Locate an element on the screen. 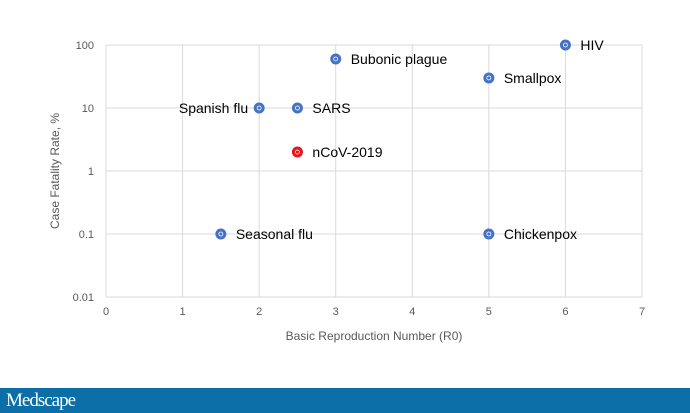 The height and width of the screenshot is (413, 690). data-point: Bubonic plague is located at coordinates (388, 59).